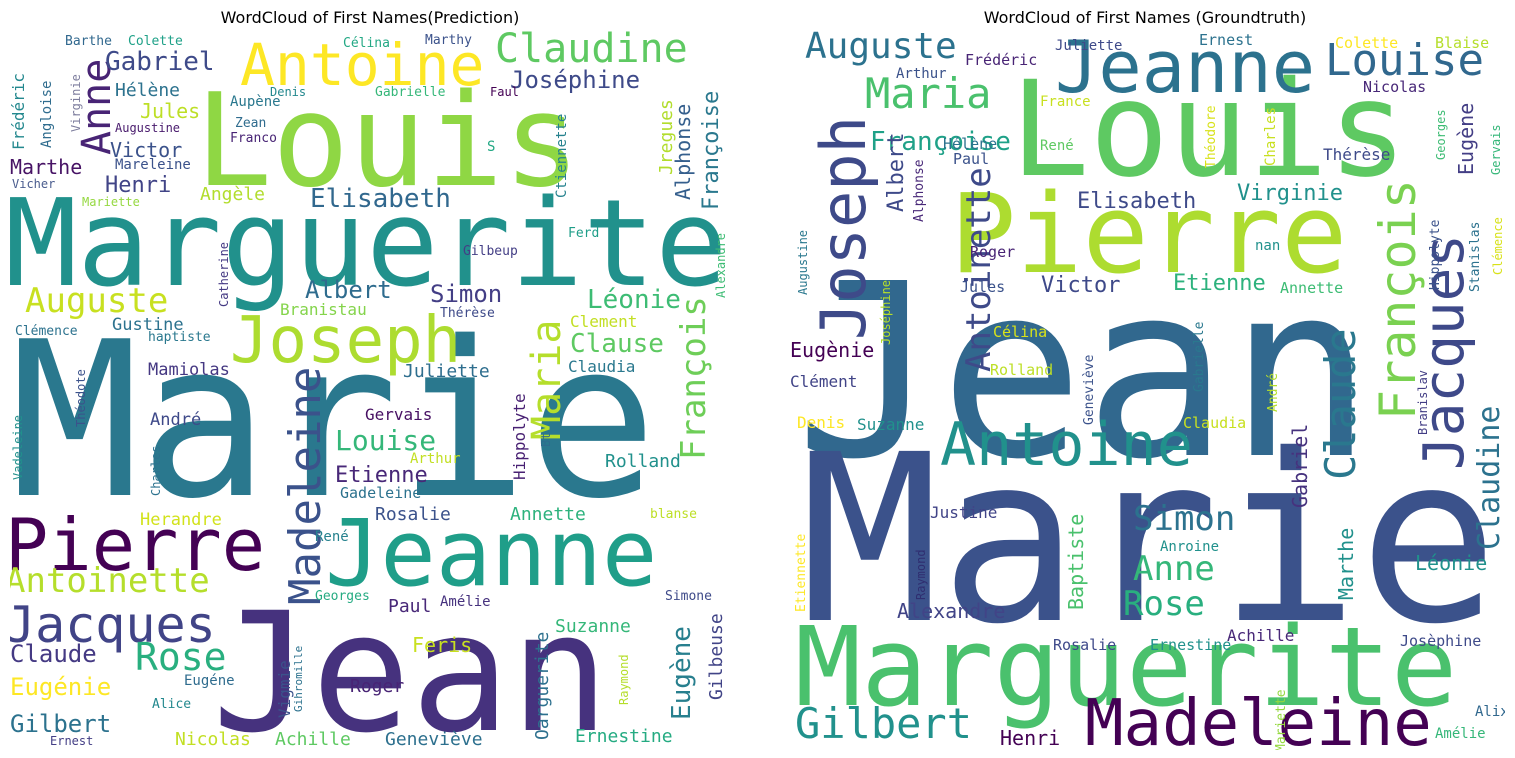 This screenshot has height=758, width=1515. What do you see at coordinates (409, 606) in the screenshot?
I see `prediction-word-paul: Paul` at bounding box center [409, 606].